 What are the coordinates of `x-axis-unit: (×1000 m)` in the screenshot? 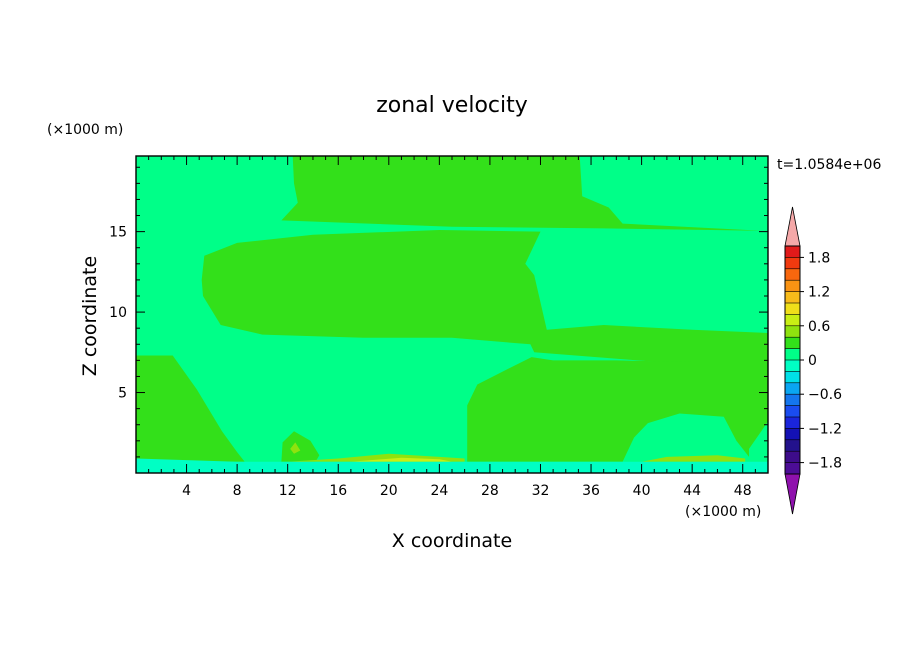 It's located at (723, 512).